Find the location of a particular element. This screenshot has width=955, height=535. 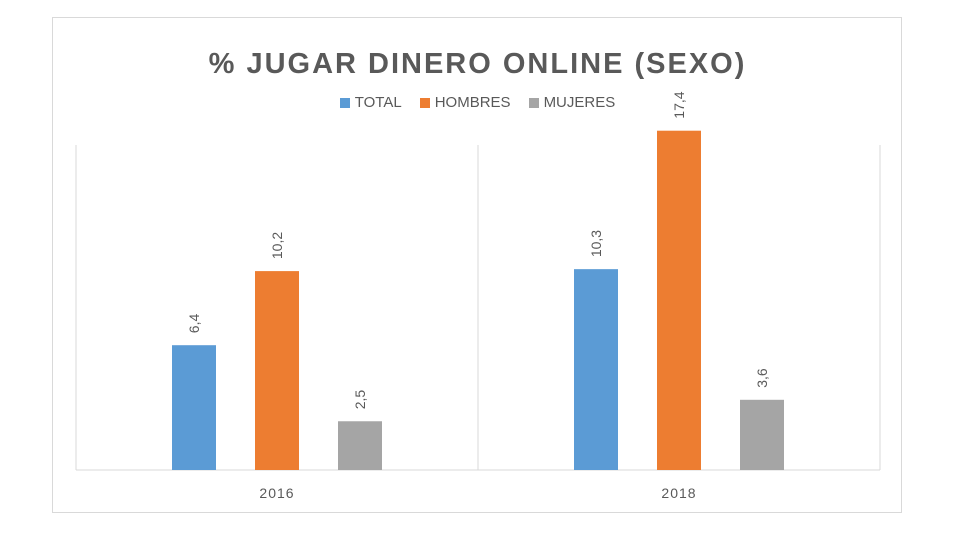

bar-total-2018 is located at coordinates (596, 369).